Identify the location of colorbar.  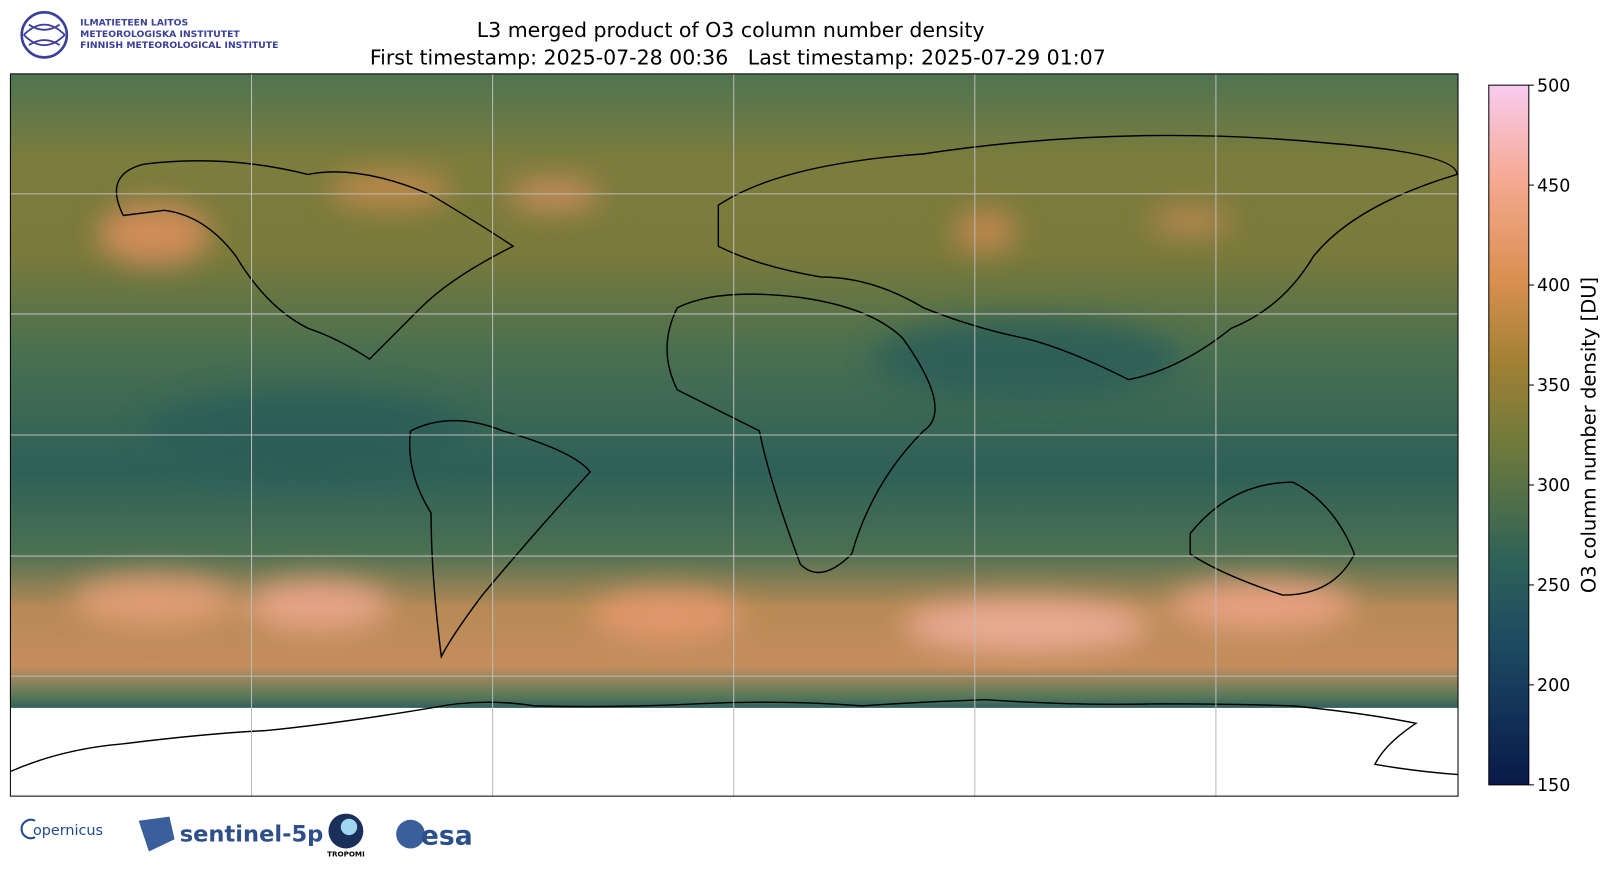
(1509, 435).